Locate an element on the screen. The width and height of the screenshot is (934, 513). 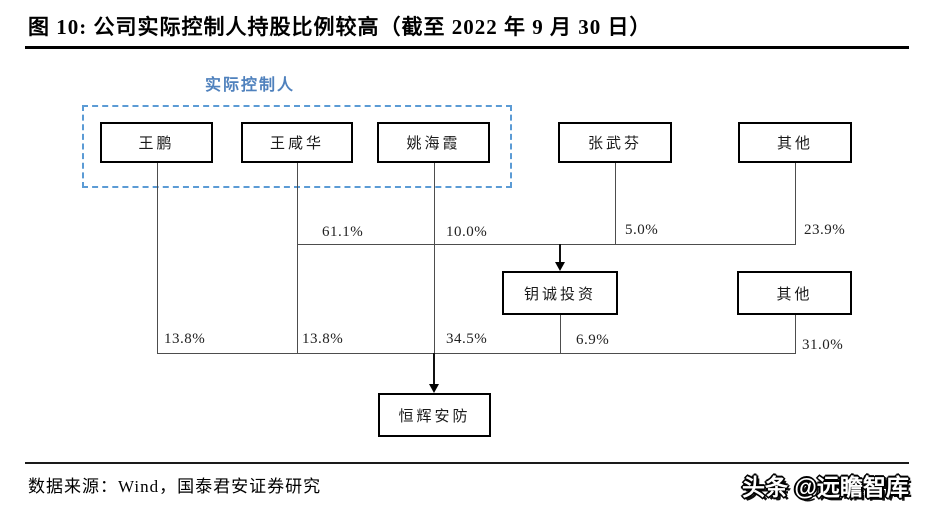
toutiao-watermark: 头条 @远瞻智库 is located at coordinates (825, 487).